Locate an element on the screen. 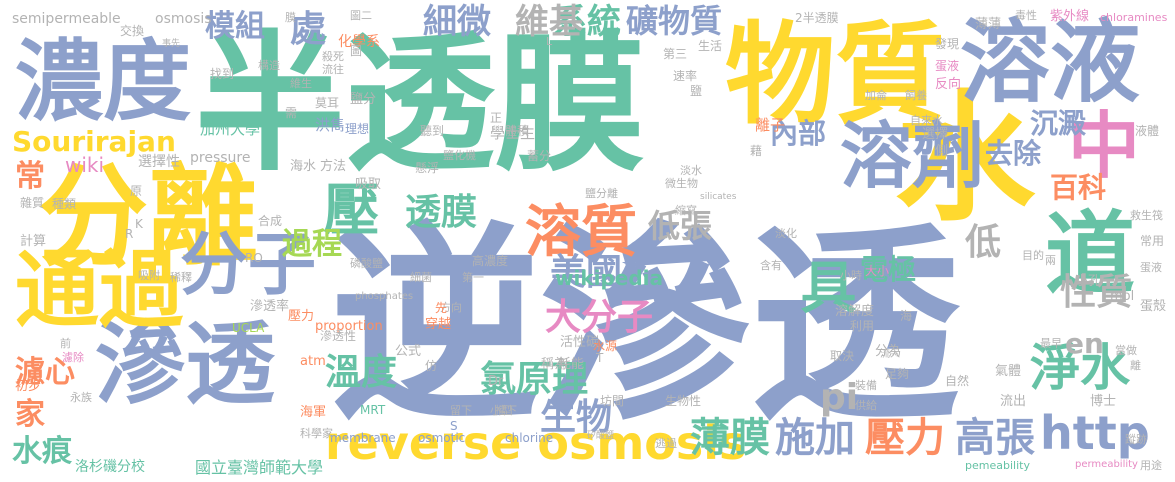 The height and width of the screenshot is (482, 1175). cloud-word: 鹽分離 is located at coordinates (601, 193).